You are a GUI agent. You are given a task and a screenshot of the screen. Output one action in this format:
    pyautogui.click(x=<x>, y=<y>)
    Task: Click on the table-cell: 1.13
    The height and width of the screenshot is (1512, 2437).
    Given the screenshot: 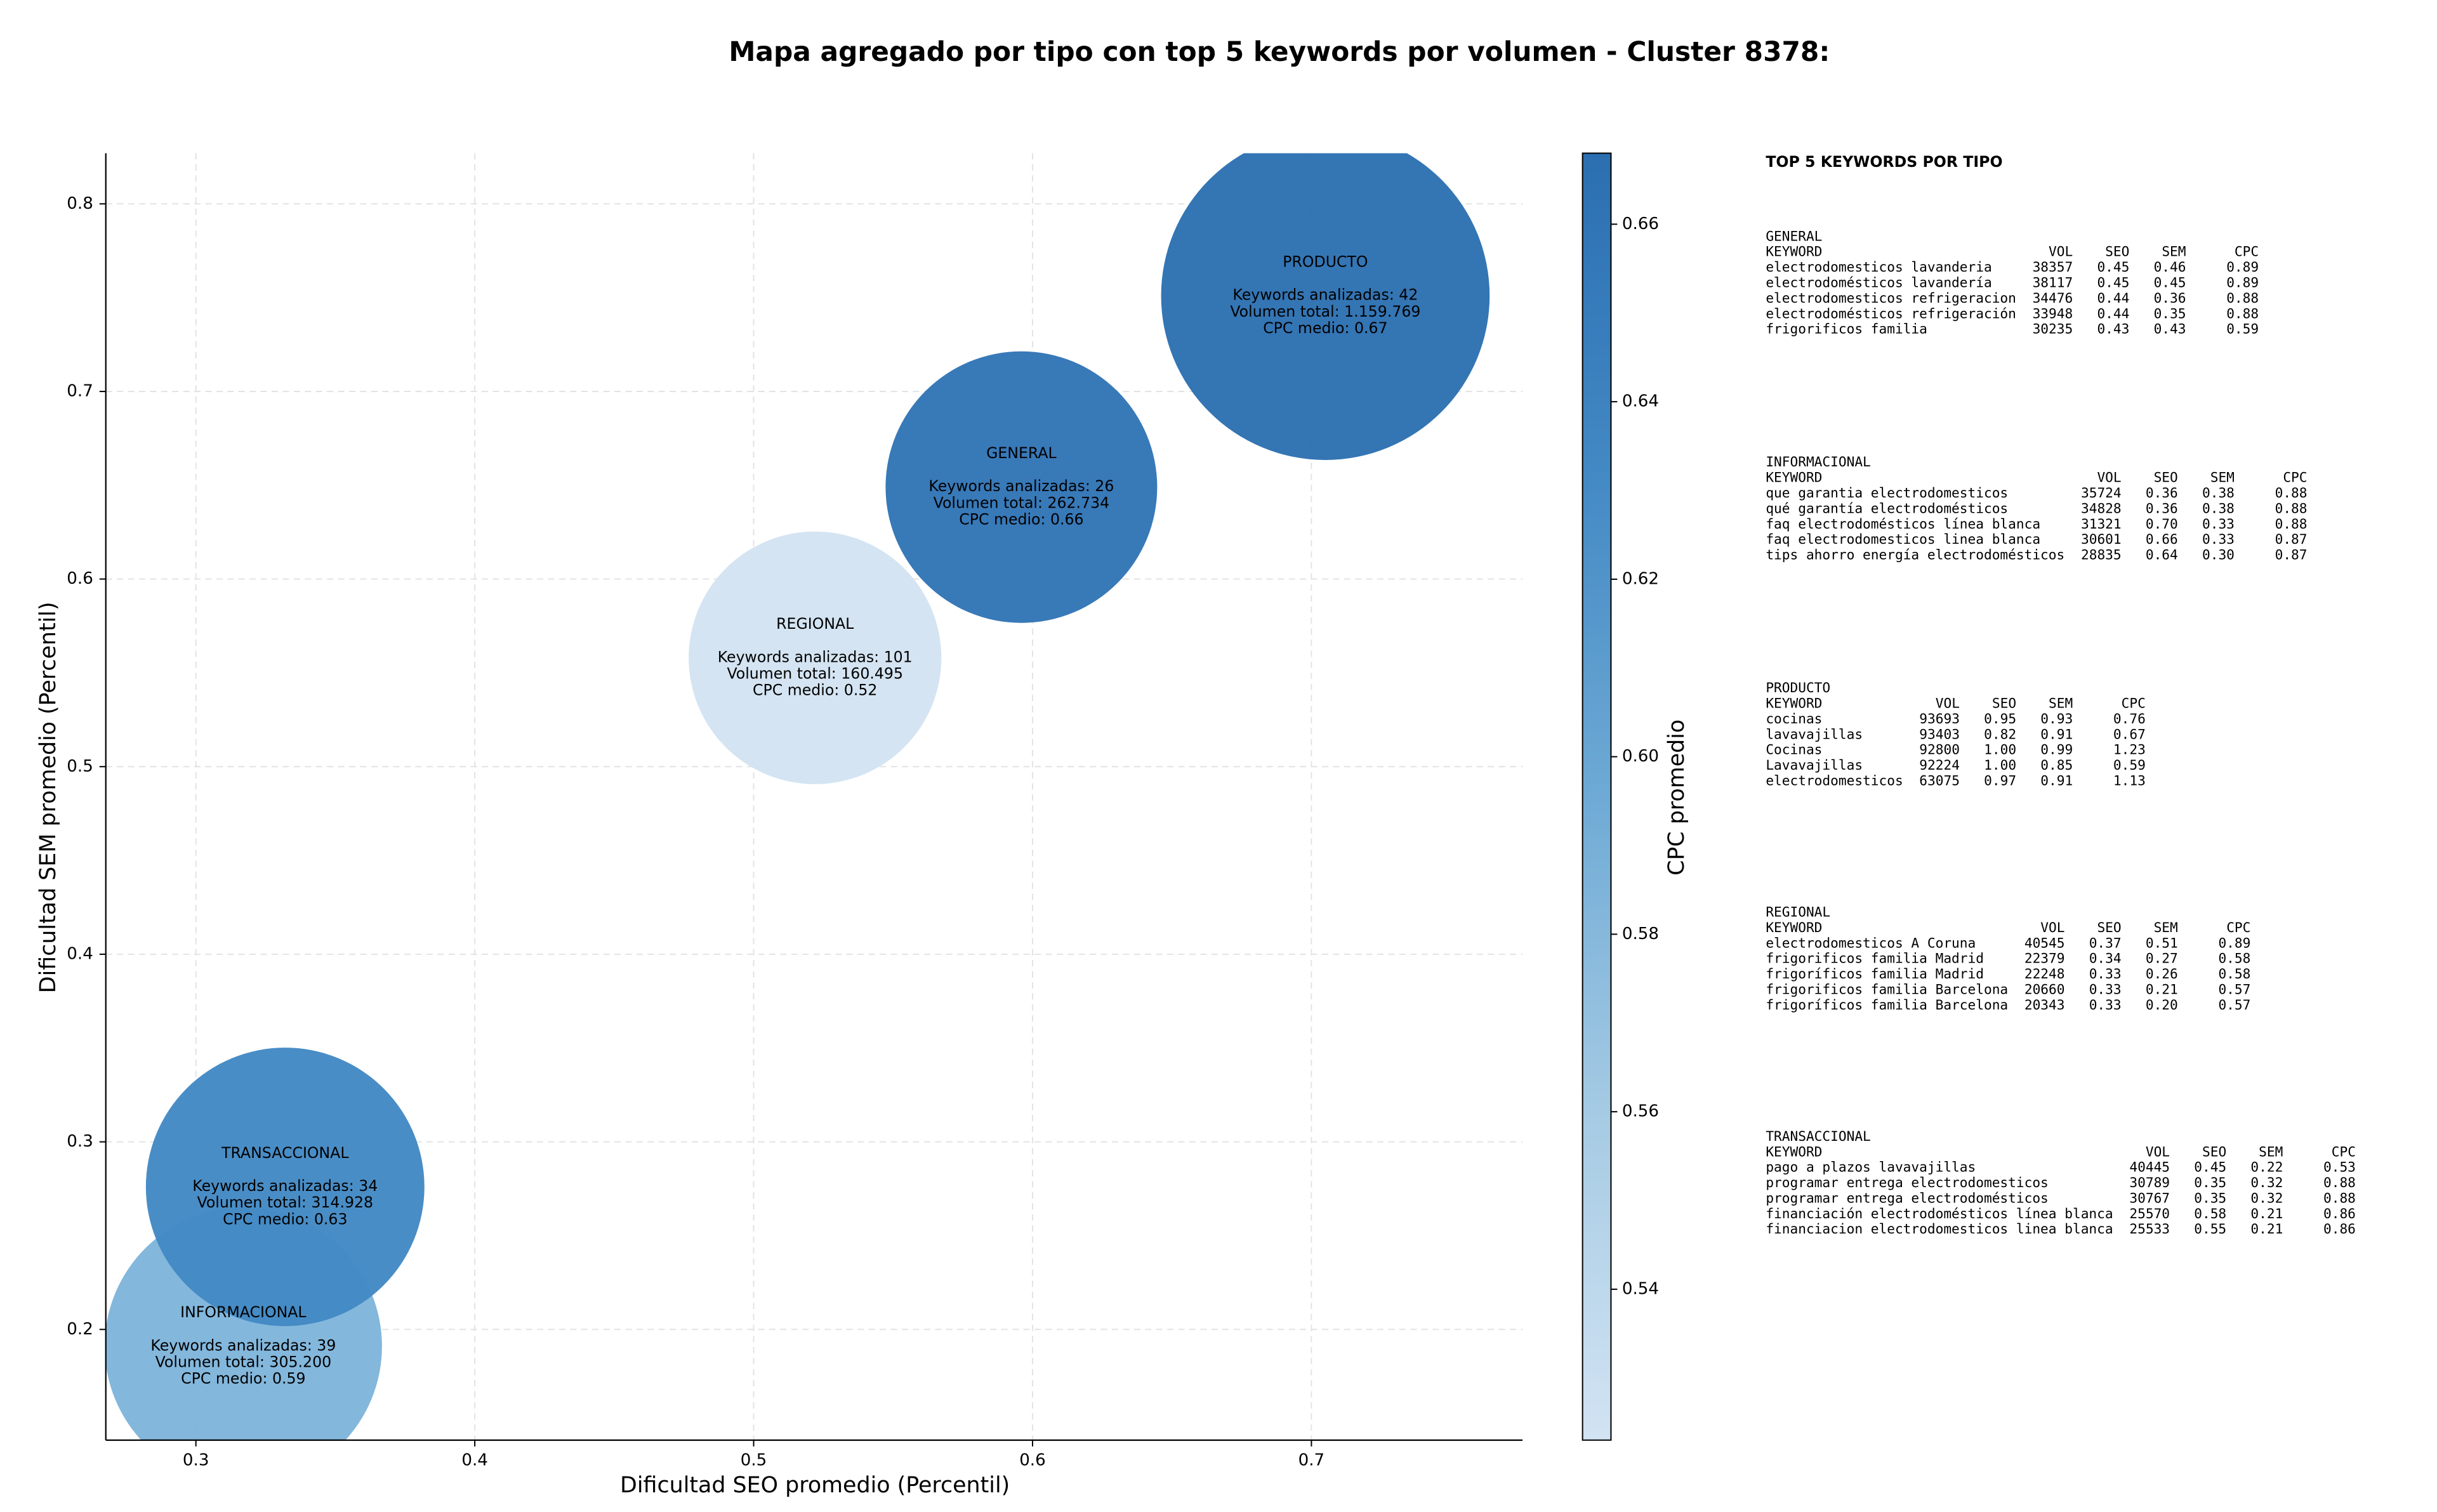 What is the action you would take?
    pyautogui.click(x=2129, y=780)
    